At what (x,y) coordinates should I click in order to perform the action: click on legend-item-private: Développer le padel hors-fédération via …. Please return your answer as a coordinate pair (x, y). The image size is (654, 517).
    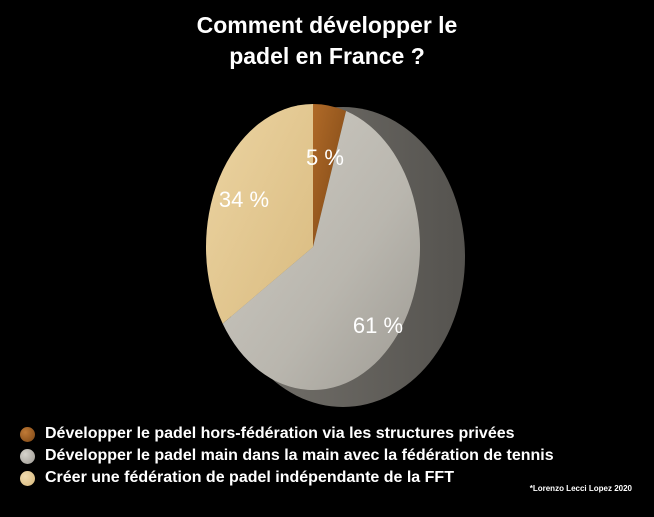
    Looking at the image, I should click on (287, 434).